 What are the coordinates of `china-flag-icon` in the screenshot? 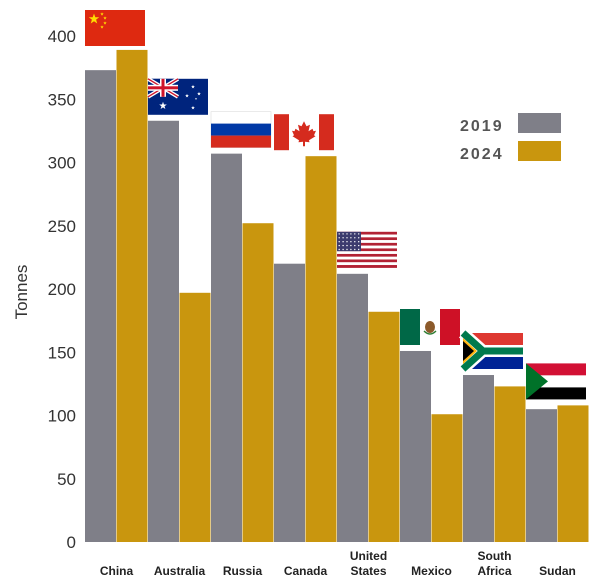 It's located at (115, 28).